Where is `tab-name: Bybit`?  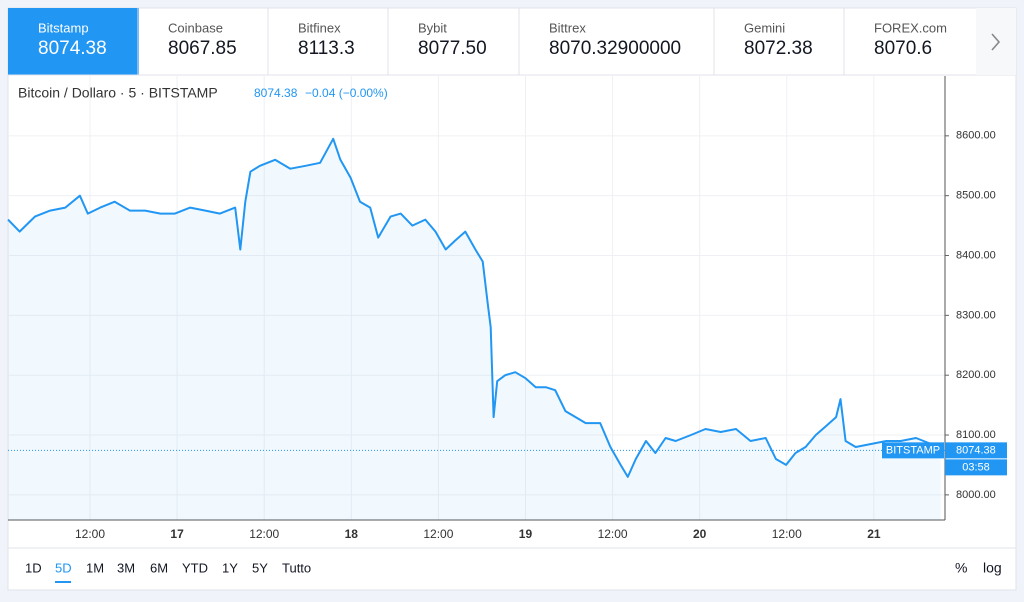
tab-name: Bybit is located at coordinates (432, 27).